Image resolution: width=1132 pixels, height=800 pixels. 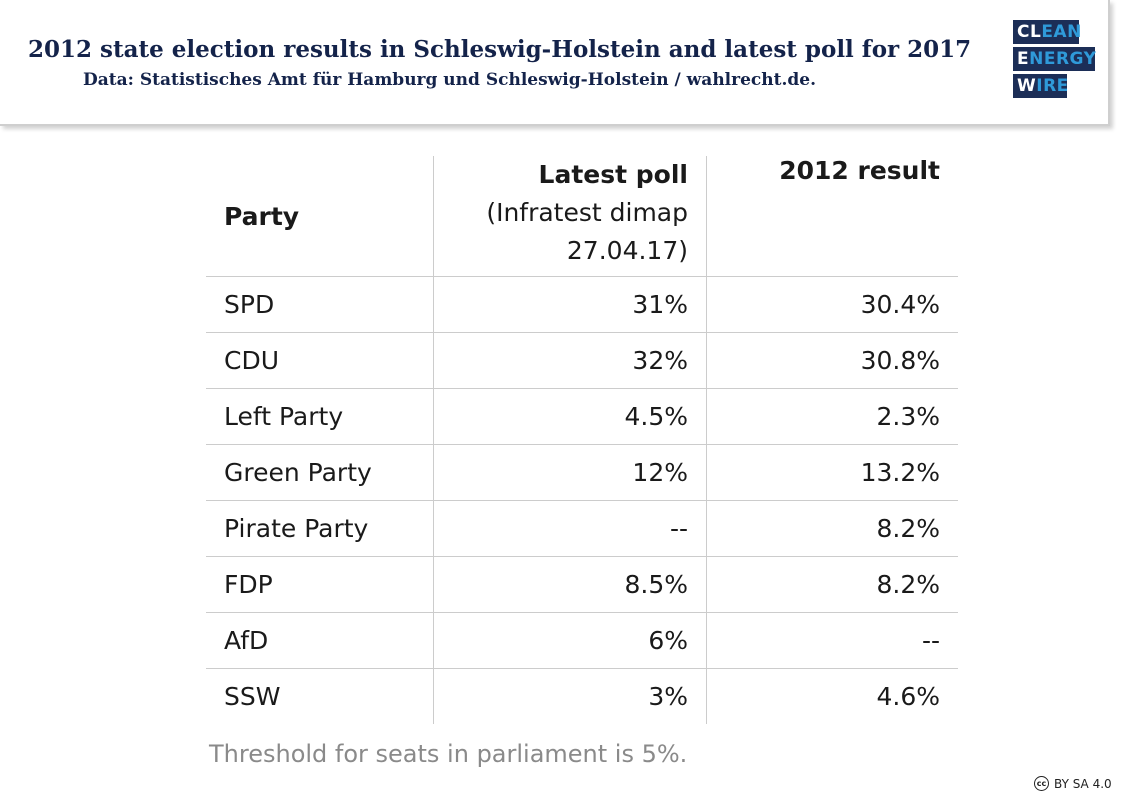 I want to click on header-latest-poll-source: (Infratest dimap, so click(x=587, y=212).